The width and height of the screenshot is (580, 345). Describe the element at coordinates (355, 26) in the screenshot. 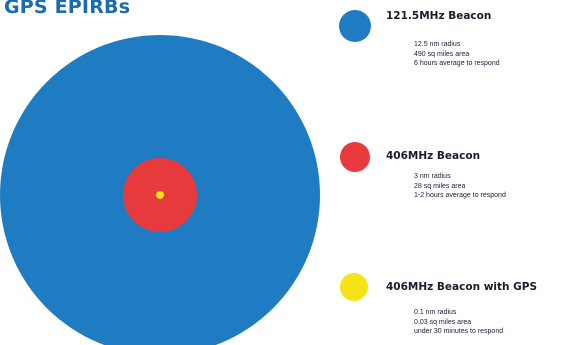

I see `legend-dot-121-5mhz` at that location.